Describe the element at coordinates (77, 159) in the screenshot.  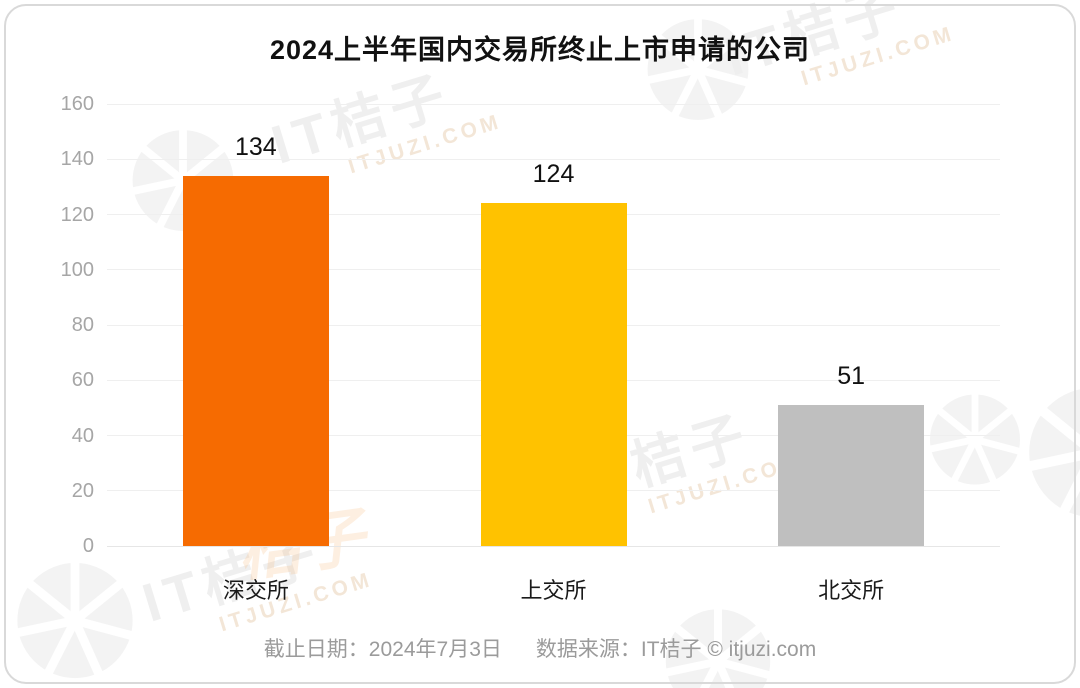
I see `y-axis-tick-label: 140` at that location.